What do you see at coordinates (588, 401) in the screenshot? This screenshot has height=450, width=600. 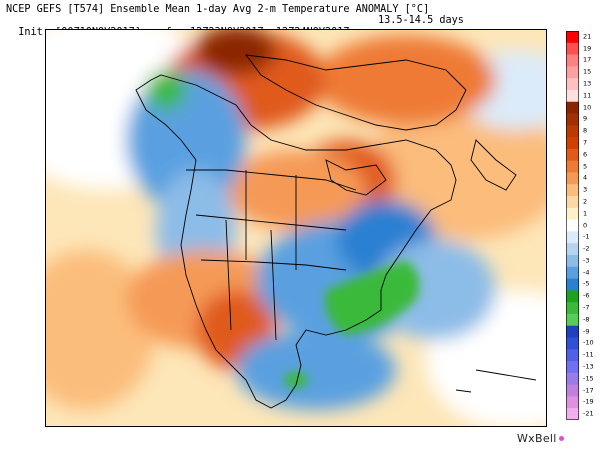 I see `colorbar-tick-label: -19` at bounding box center [588, 401].